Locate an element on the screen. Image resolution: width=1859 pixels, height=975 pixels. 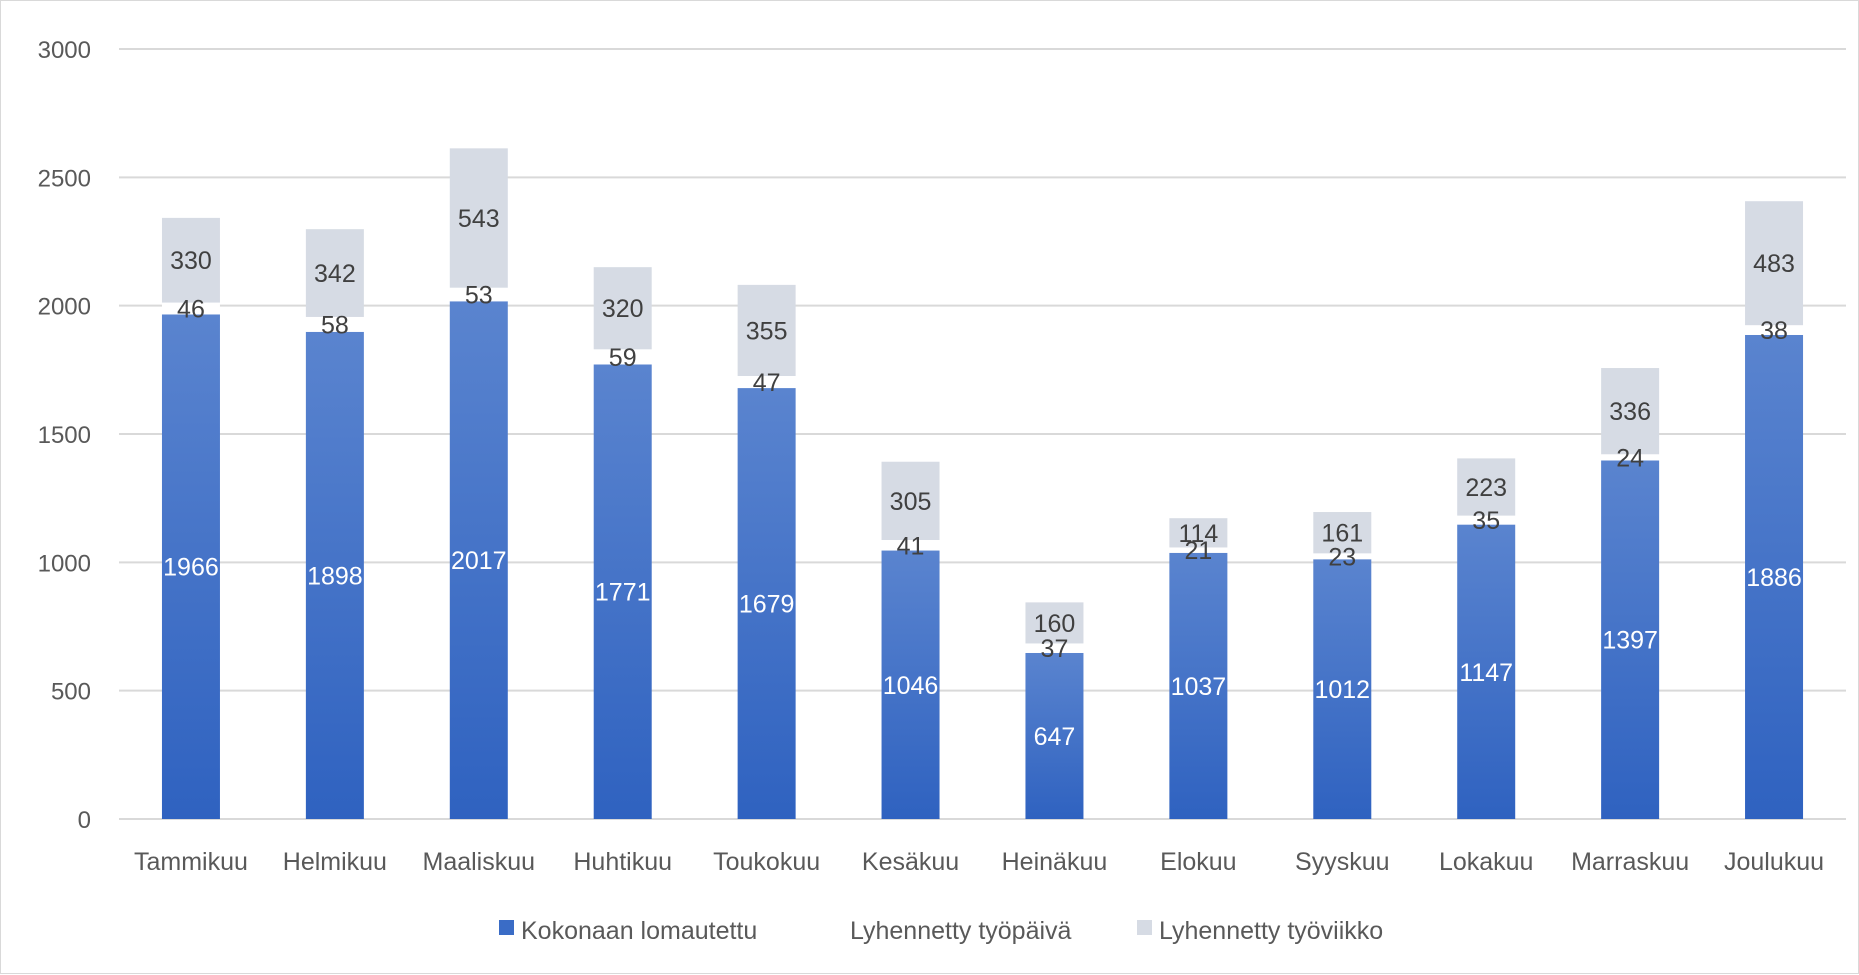
data-label: 1771 is located at coordinates (623, 593).